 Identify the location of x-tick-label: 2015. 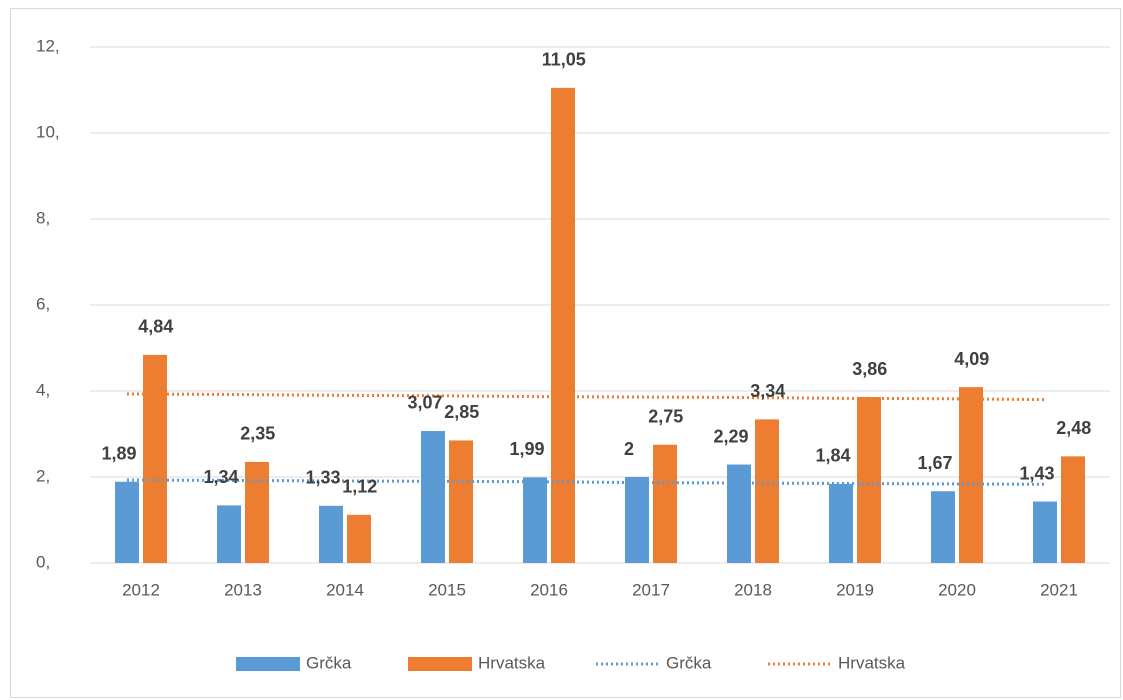
(447, 589).